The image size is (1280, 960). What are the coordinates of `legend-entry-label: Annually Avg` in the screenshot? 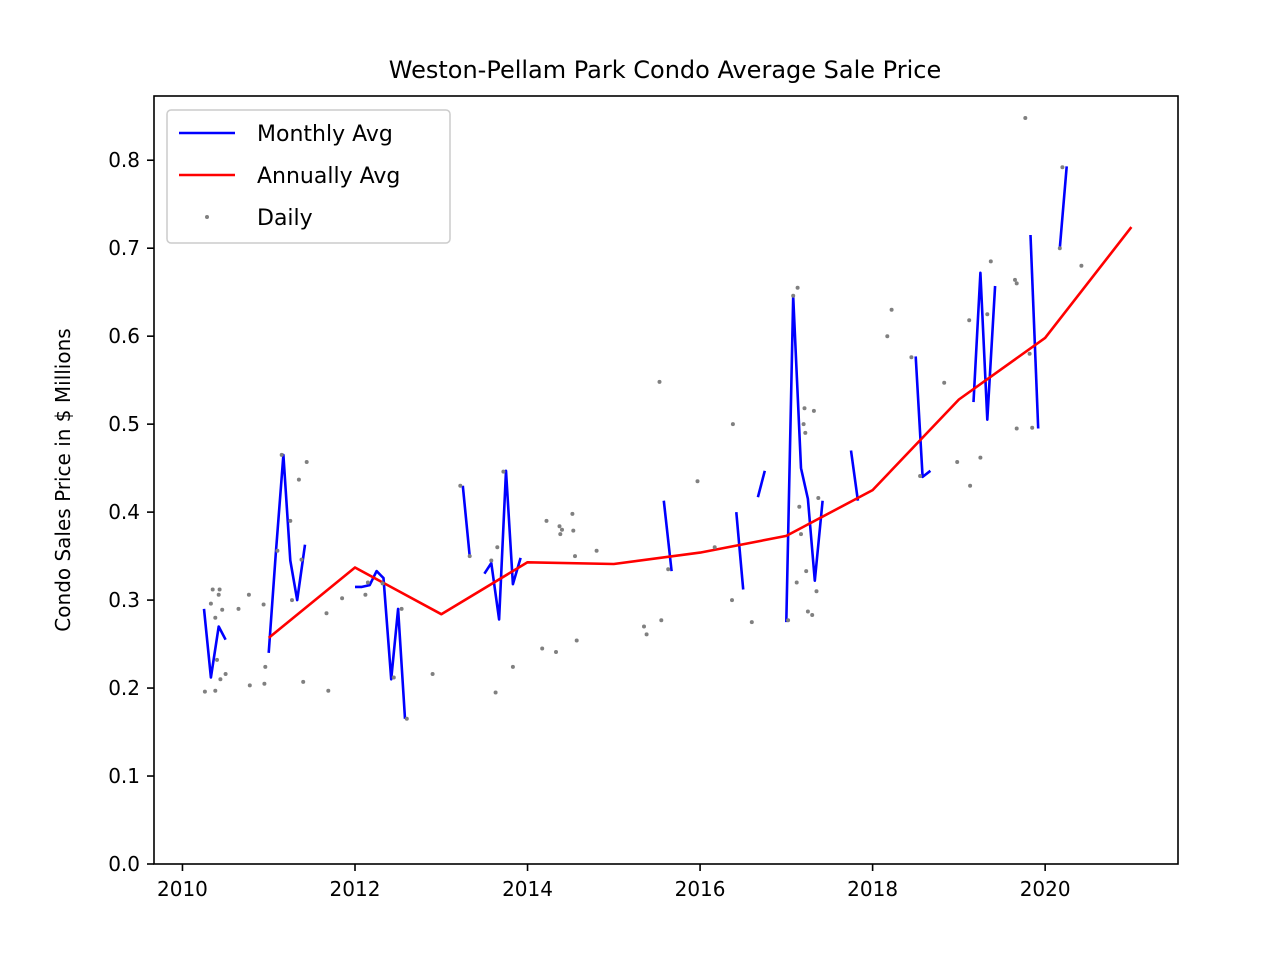 It's located at (328, 176).